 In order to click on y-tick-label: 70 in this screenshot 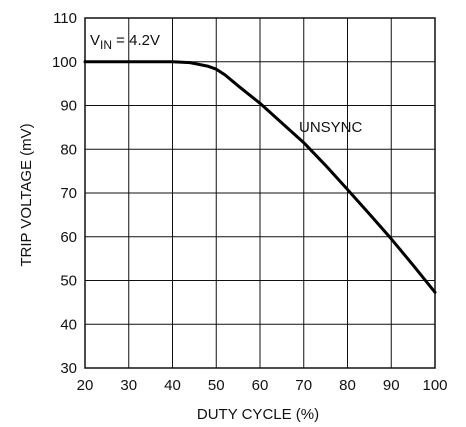, I will do `click(68, 193)`.